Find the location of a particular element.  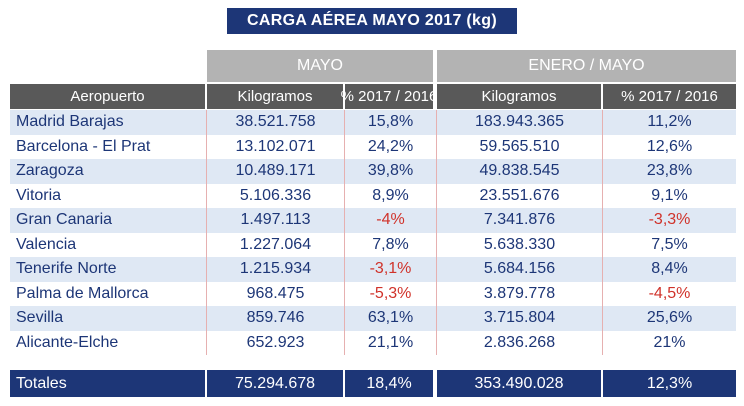

table-cell: 8,9% is located at coordinates (391, 195).